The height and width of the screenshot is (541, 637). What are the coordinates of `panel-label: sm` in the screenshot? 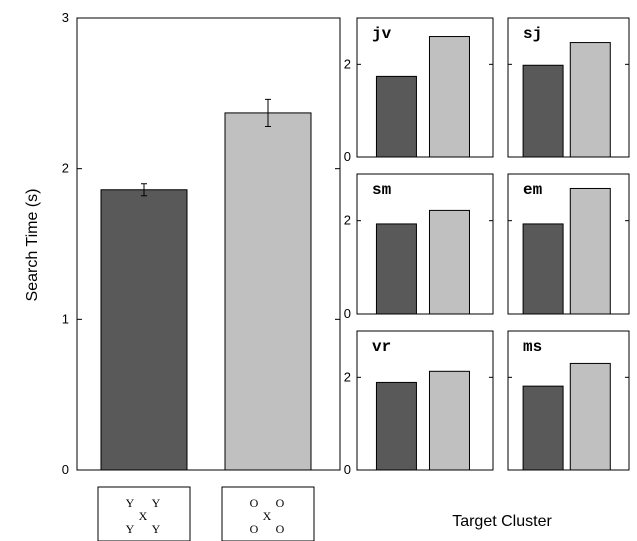 It's located at (382, 190).